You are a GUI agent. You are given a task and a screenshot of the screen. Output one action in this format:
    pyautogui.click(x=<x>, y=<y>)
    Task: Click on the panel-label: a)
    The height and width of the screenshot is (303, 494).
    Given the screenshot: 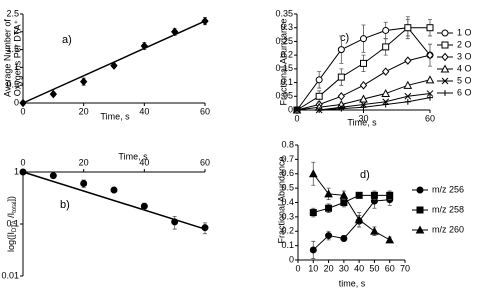 What is the action you would take?
    pyautogui.click(x=67, y=40)
    